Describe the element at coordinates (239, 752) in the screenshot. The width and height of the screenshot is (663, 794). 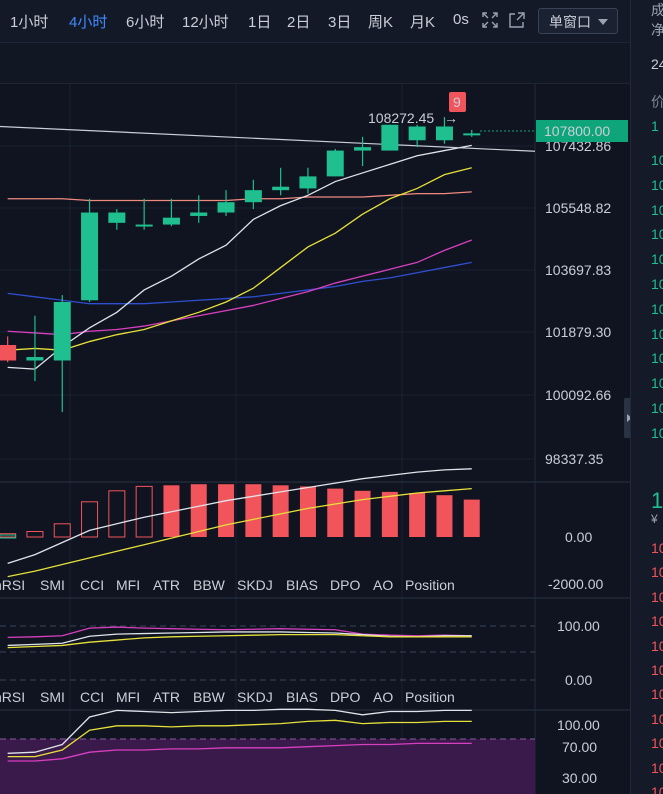
I see `kdj-magenta-line` at that location.